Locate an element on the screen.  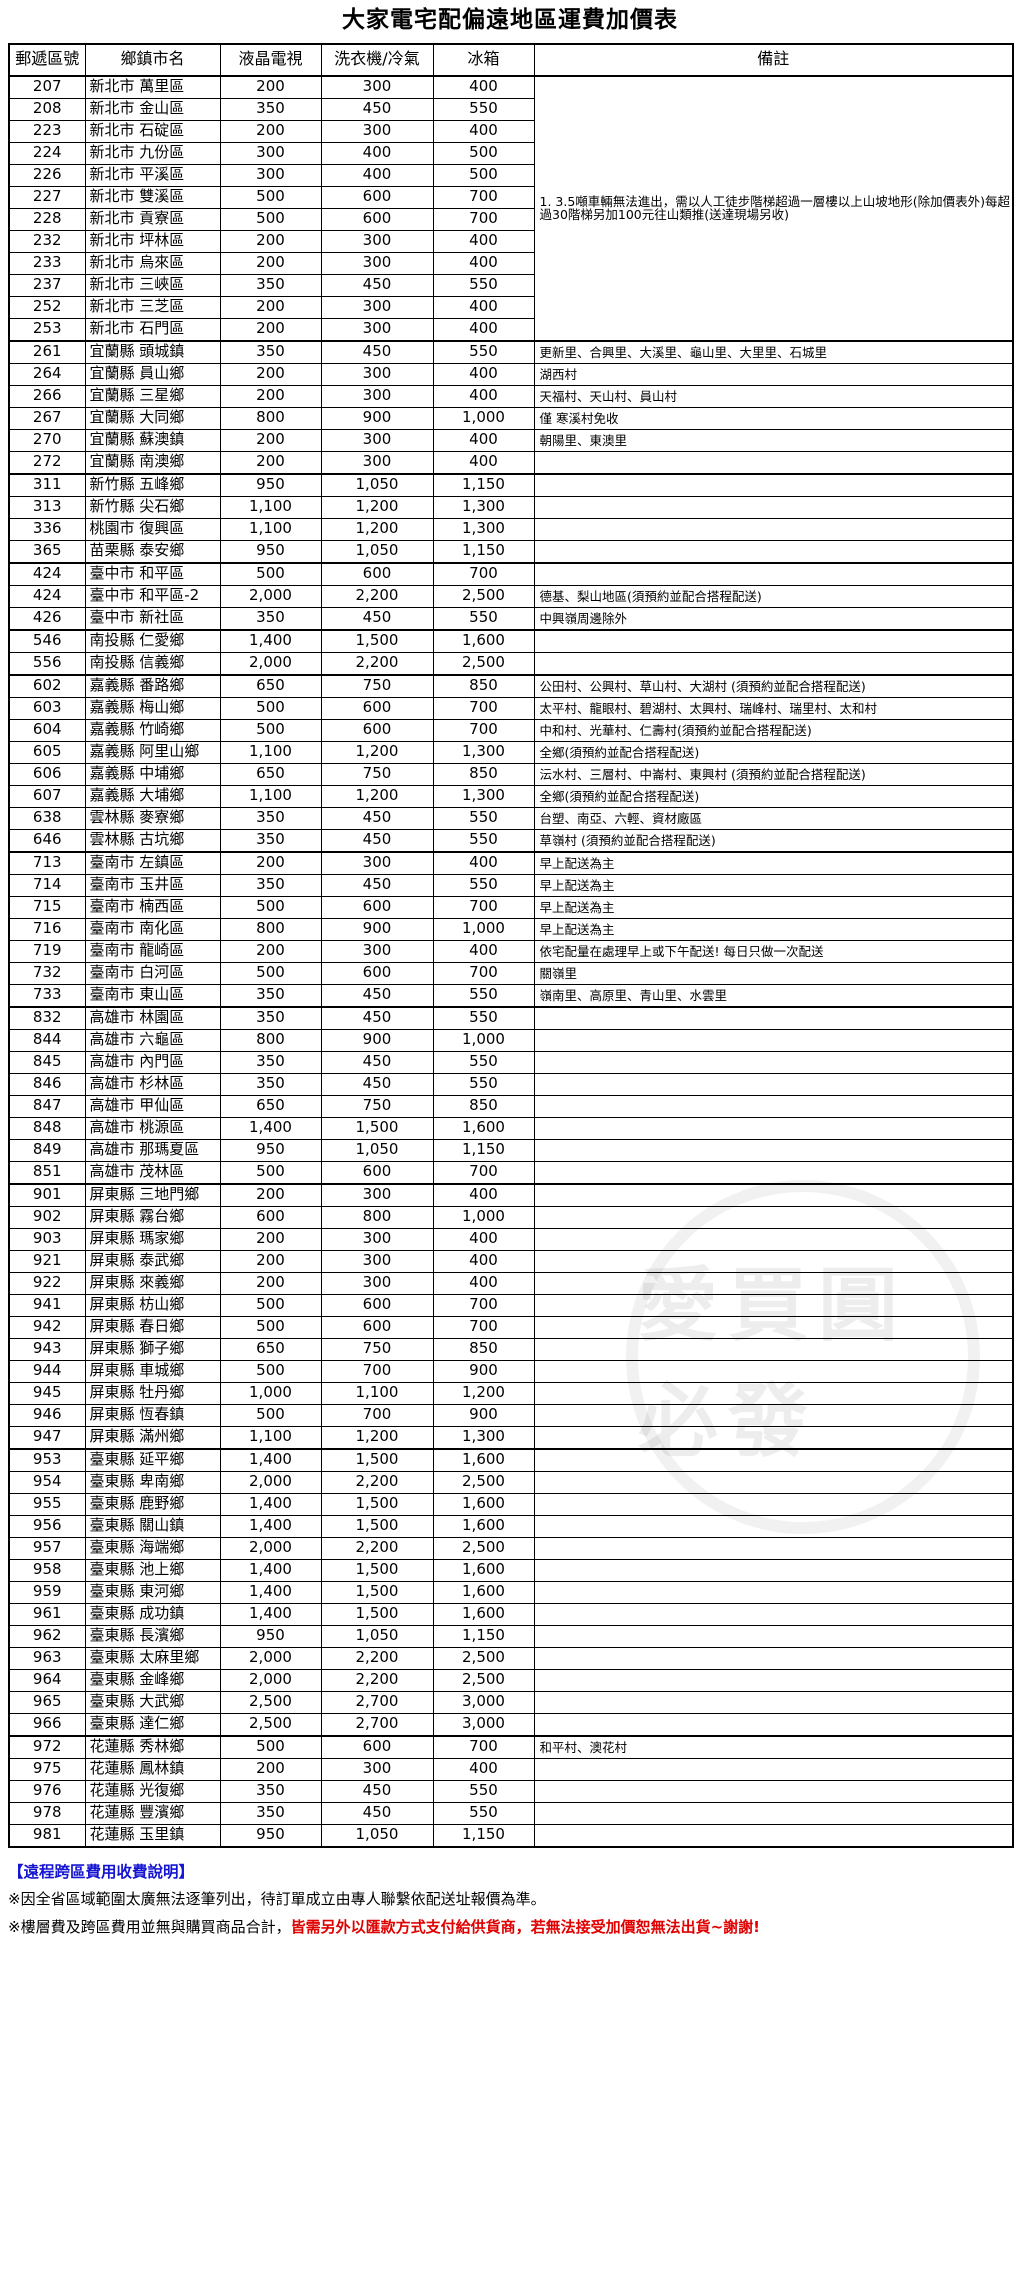
cell-remarks: 關嶺里 is located at coordinates (773, 973).